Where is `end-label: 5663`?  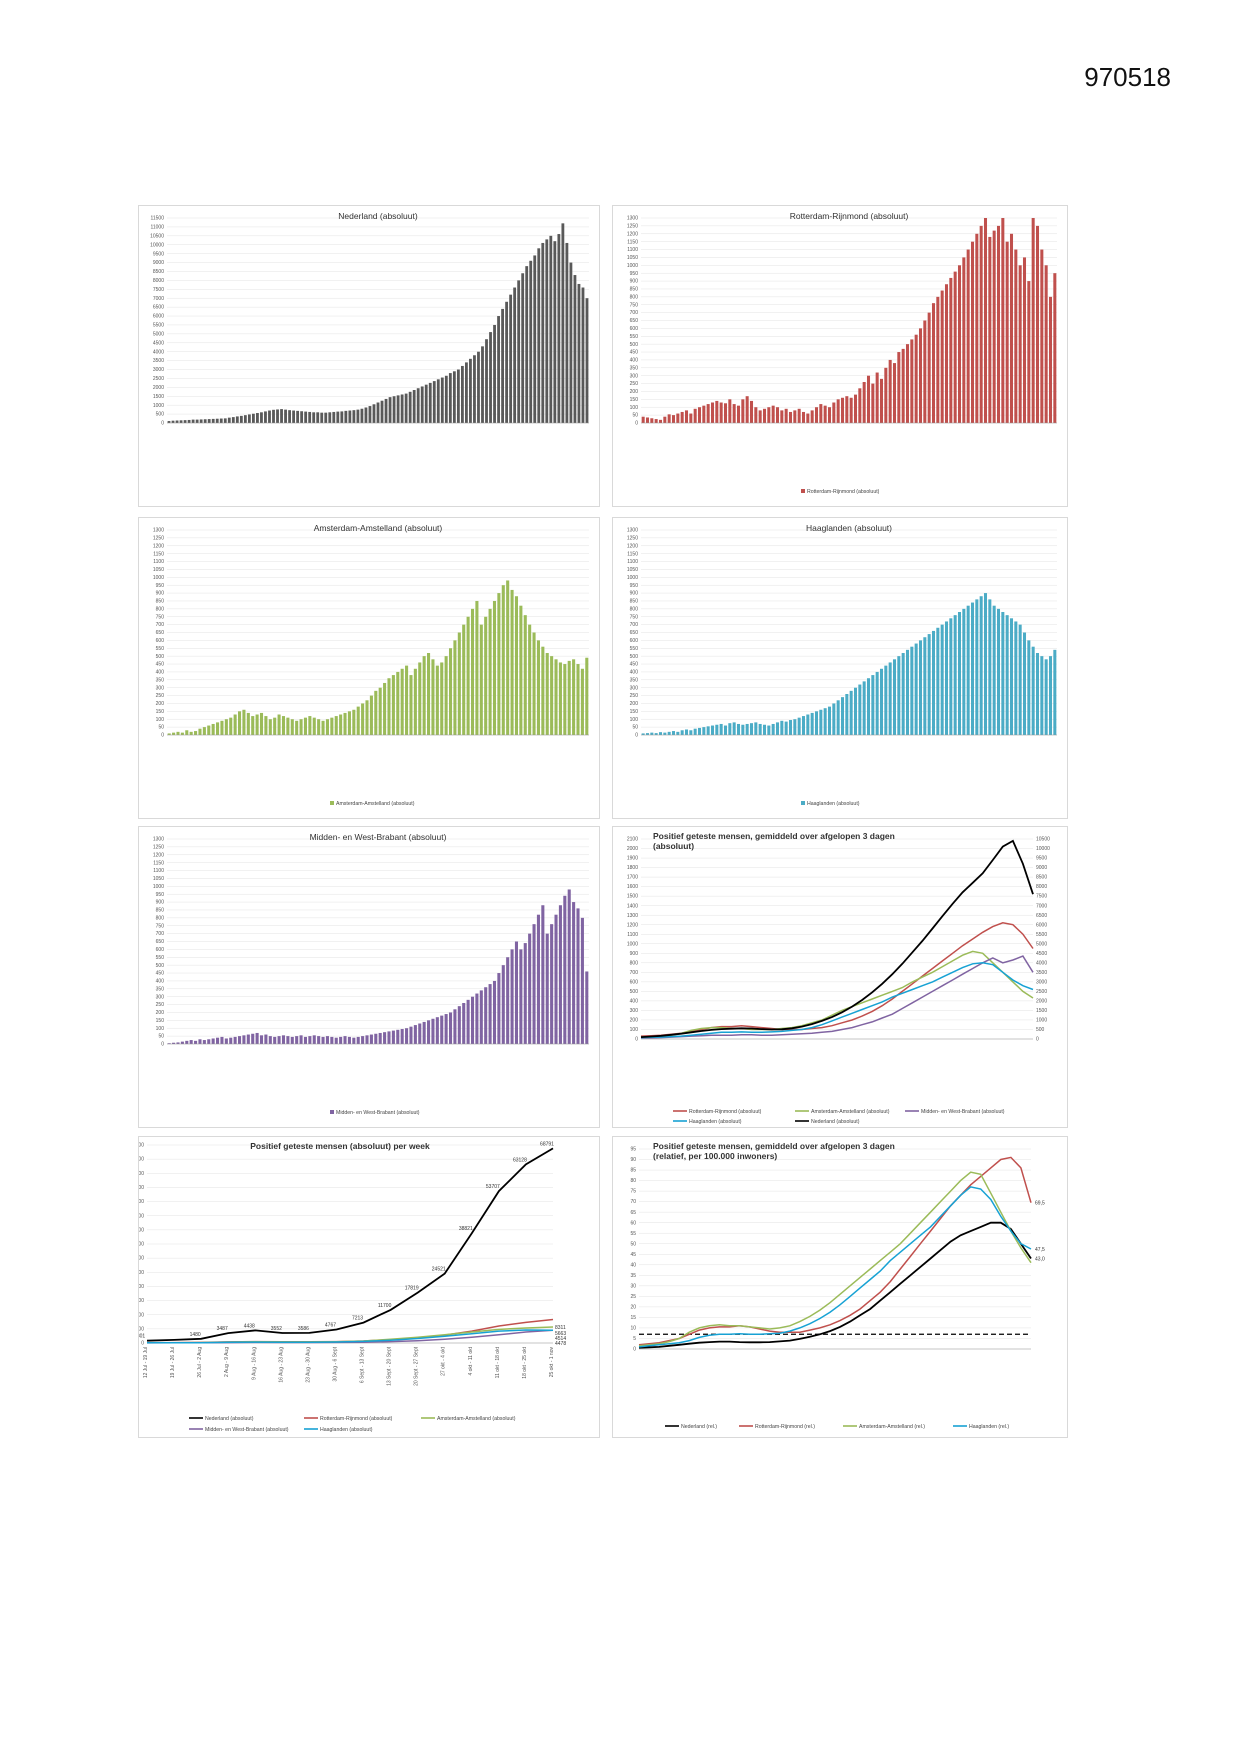
end-label: 5663 is located at coordinates (560, 1334).